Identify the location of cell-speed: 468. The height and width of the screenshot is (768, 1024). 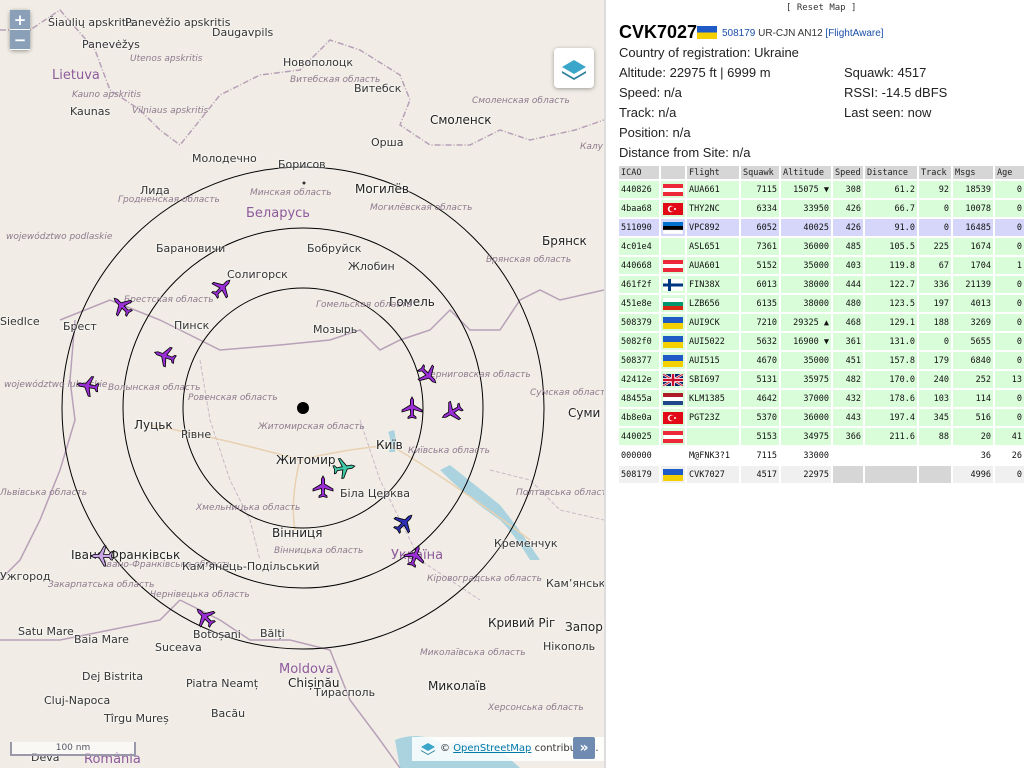
(848, 322).